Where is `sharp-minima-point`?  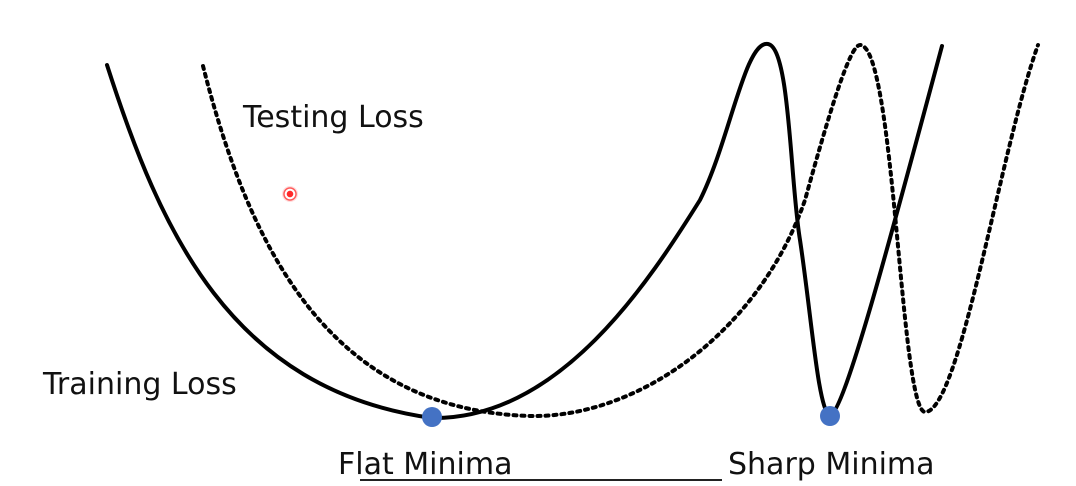
sharp-minima-point is located at coordinates (830, 416).